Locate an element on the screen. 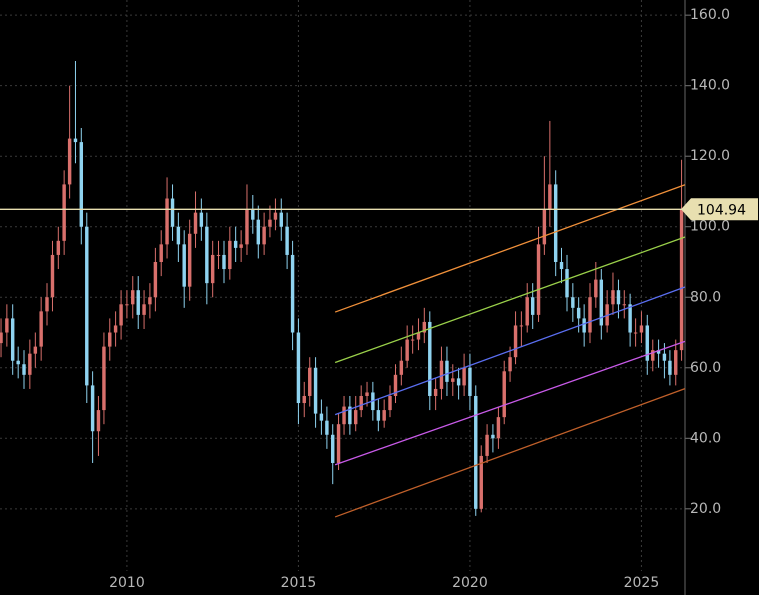 The width and height of the screenshot is (759, 595). y-tick-label: 80.0 is located at coordinates (705, 297).